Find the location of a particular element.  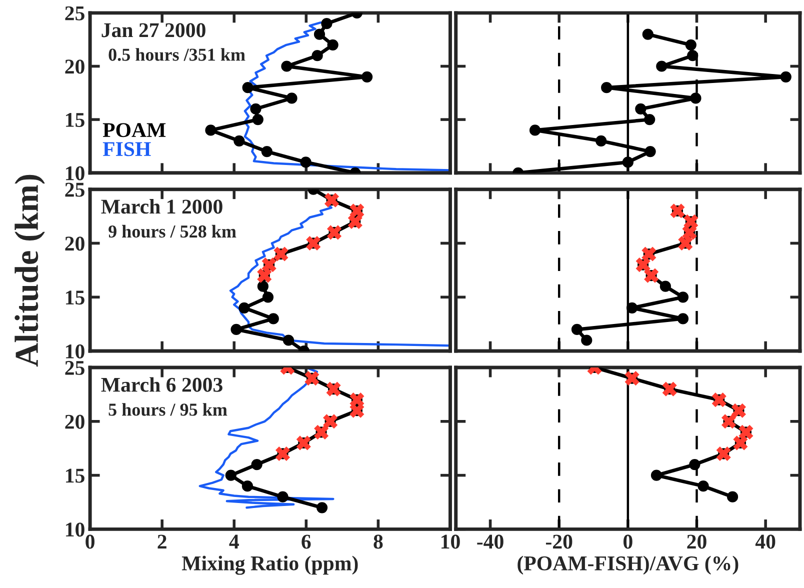

x-tick-label: -20 is located at coordinates (559, 541).